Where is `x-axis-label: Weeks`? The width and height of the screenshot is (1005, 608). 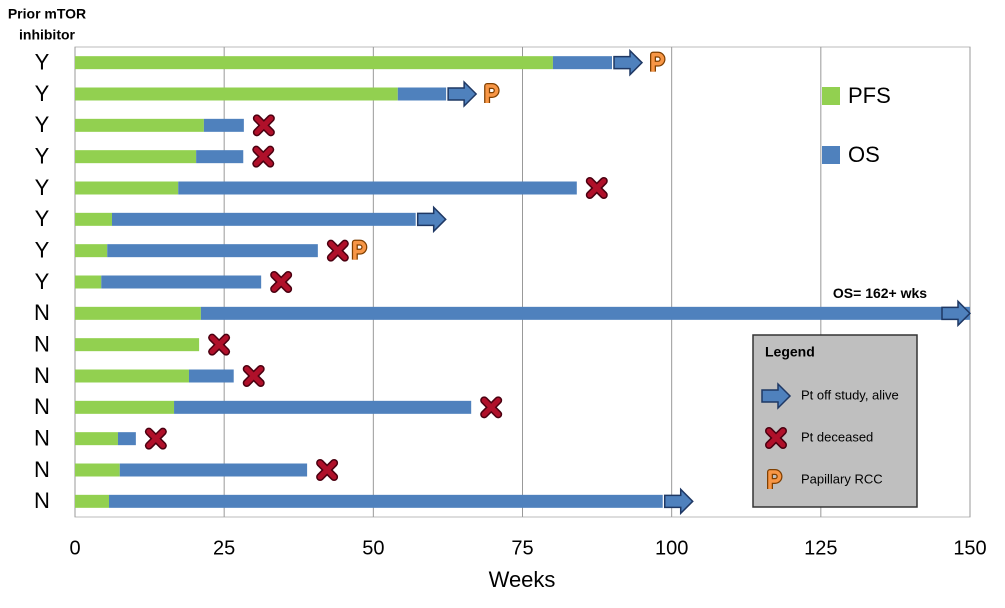 x-axis-label: Weeks is located at coordinates (522, 579).